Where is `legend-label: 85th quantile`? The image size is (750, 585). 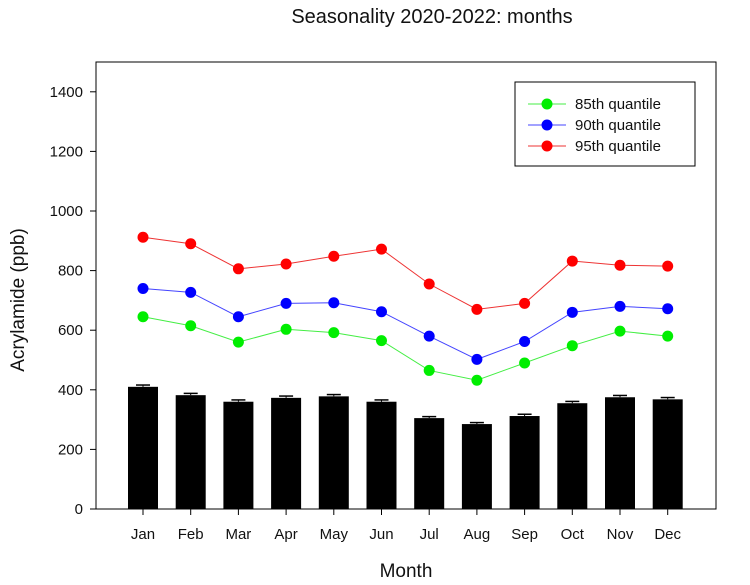
legend-label: 85th quantile is located at coordinates (618, 104).